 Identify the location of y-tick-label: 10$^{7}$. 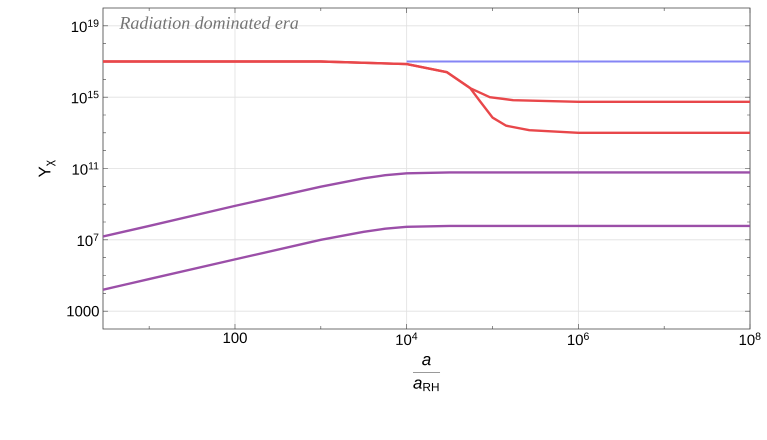
(88, 240).